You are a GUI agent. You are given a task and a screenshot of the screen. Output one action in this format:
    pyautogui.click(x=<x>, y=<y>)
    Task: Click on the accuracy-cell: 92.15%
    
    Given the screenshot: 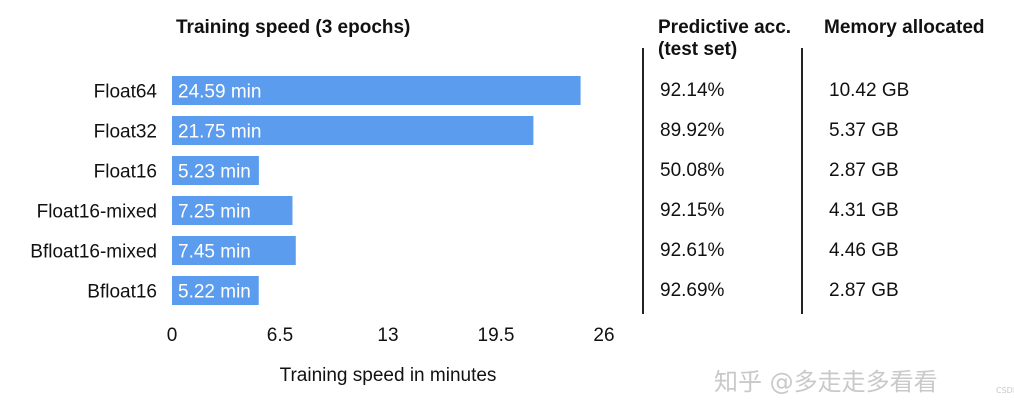 What is the action you would take?
    pyautogui.click(x=692, y=210)
    